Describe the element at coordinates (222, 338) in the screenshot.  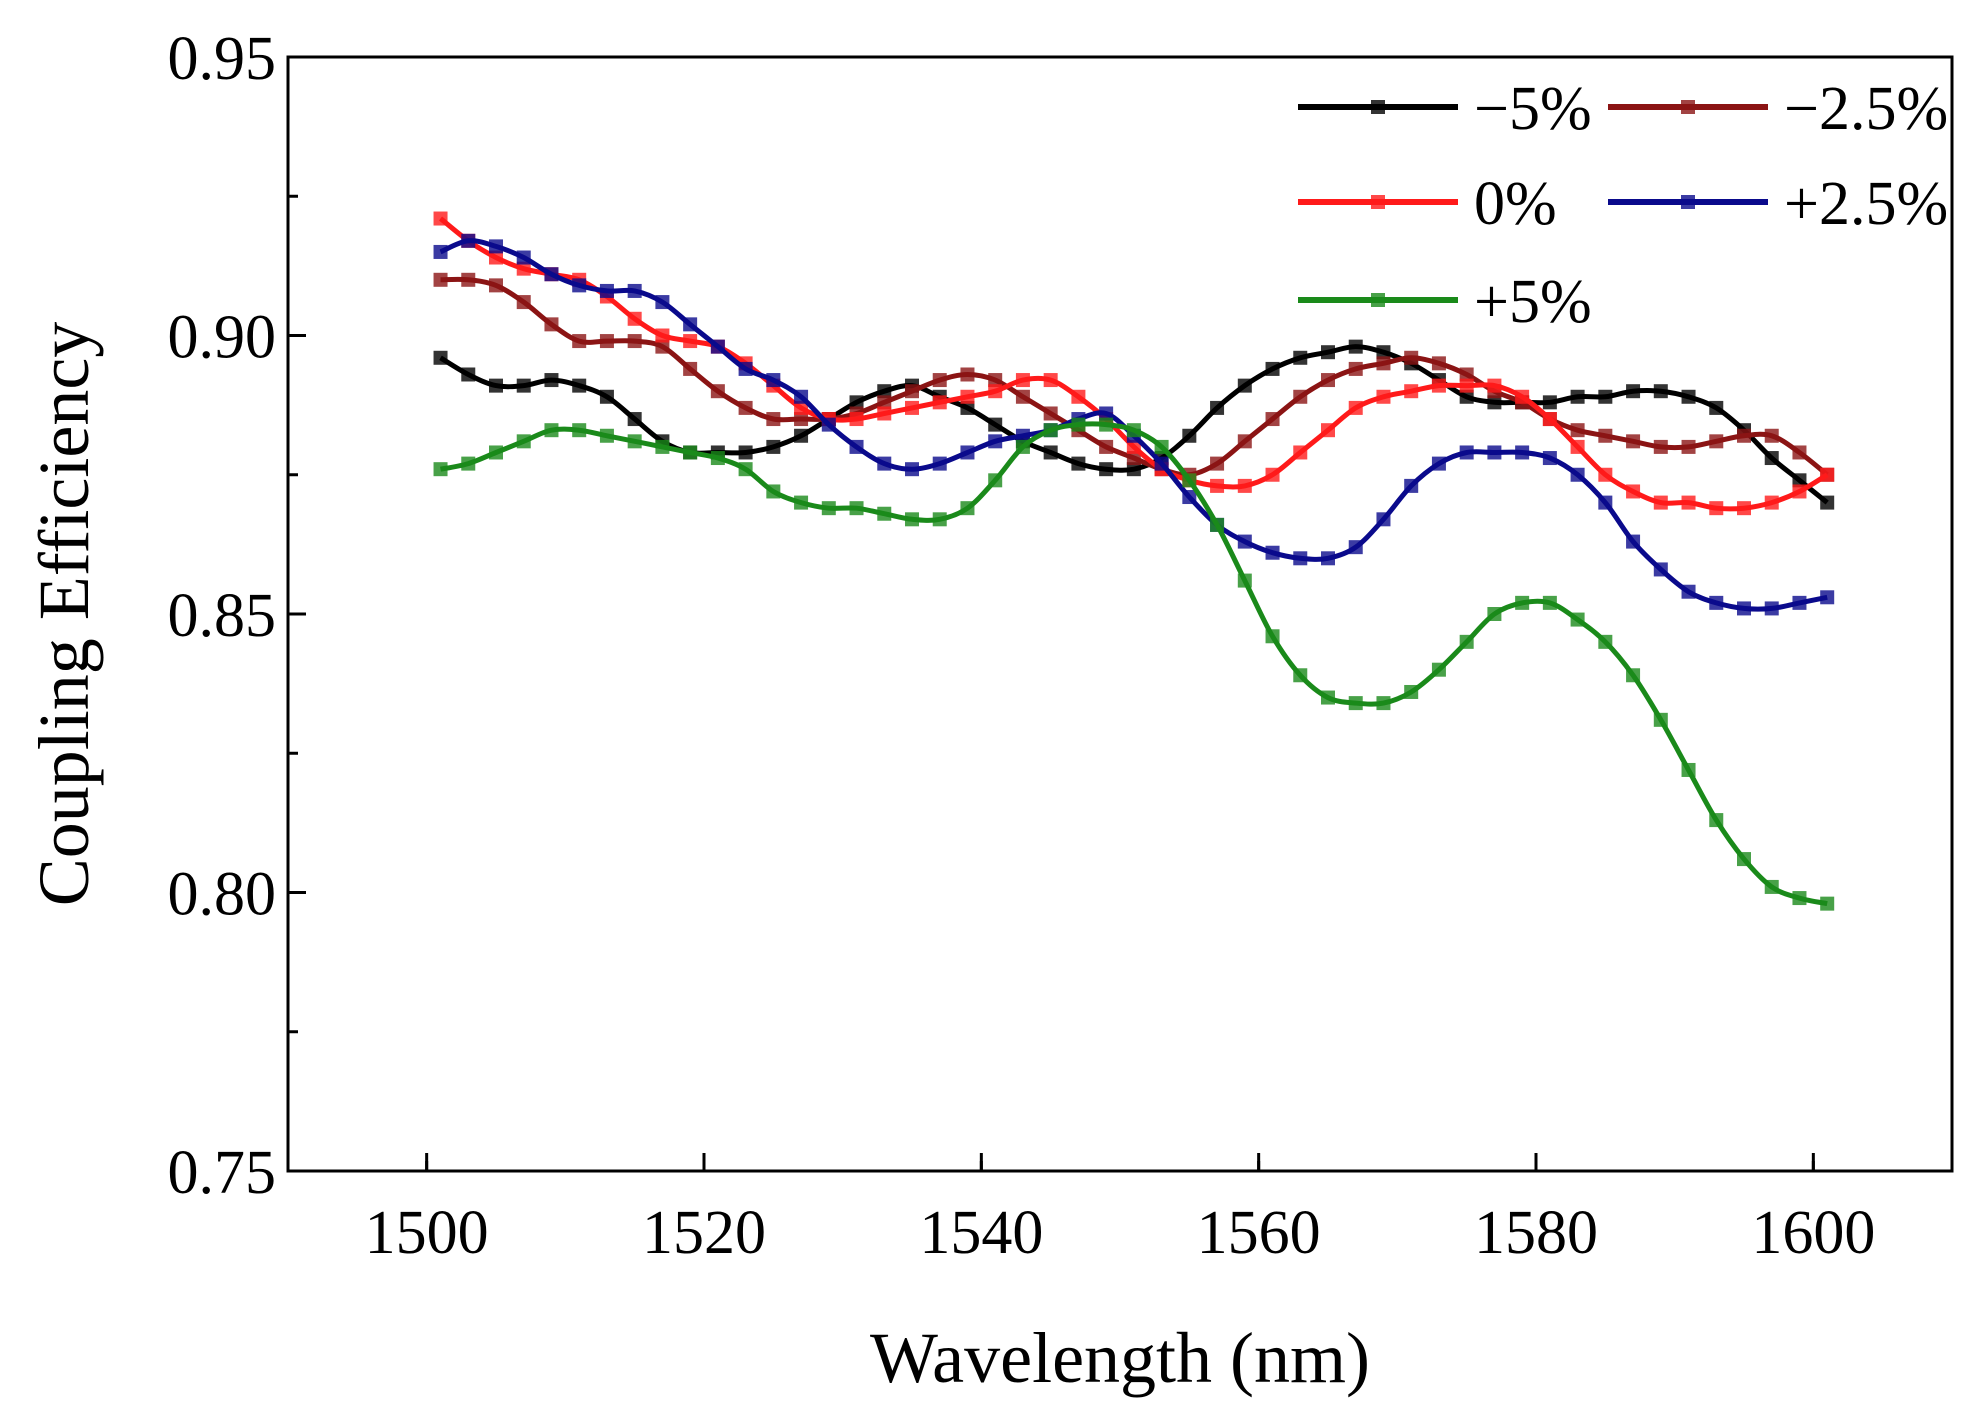
I see `y-tick-label: 0.90` at that location.